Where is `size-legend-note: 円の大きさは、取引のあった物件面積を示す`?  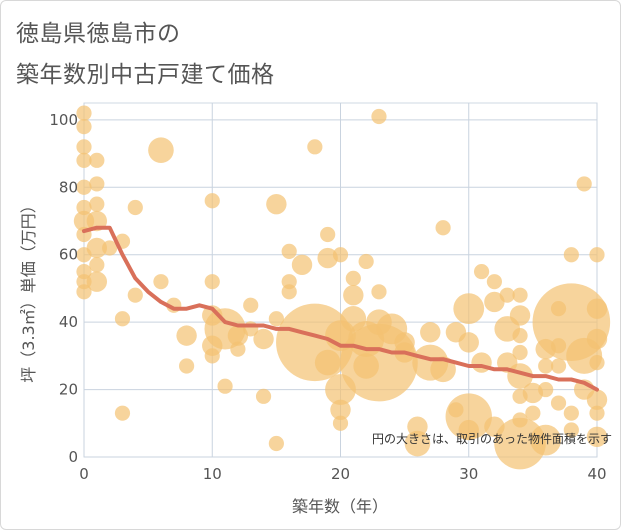
size-legend-note: 円の大きさは、取引のあった物件面積を示す is located at coordinates (492, 438).